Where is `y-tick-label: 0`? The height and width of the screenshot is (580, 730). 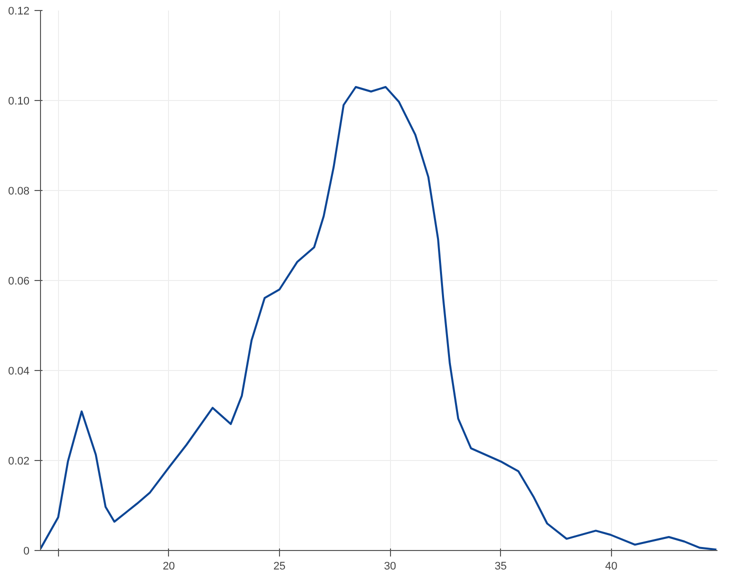 y-tick-label: 0 is located at coordinates (26, 552).